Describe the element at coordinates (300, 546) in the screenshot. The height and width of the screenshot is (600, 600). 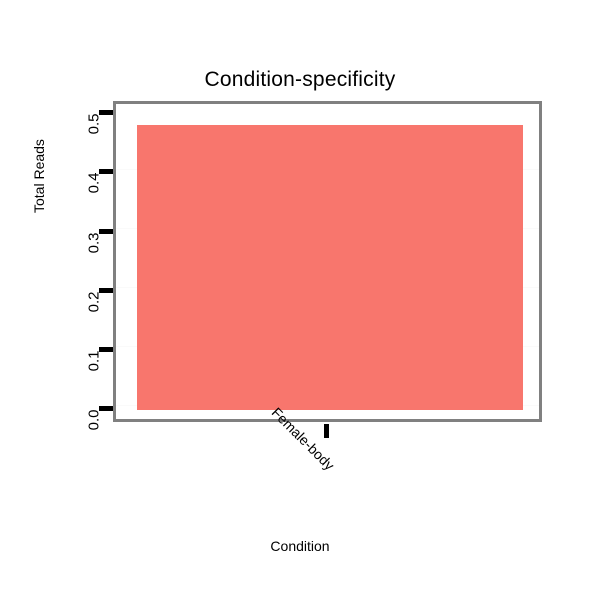
I see `x-axis-title: Condition` at that location.